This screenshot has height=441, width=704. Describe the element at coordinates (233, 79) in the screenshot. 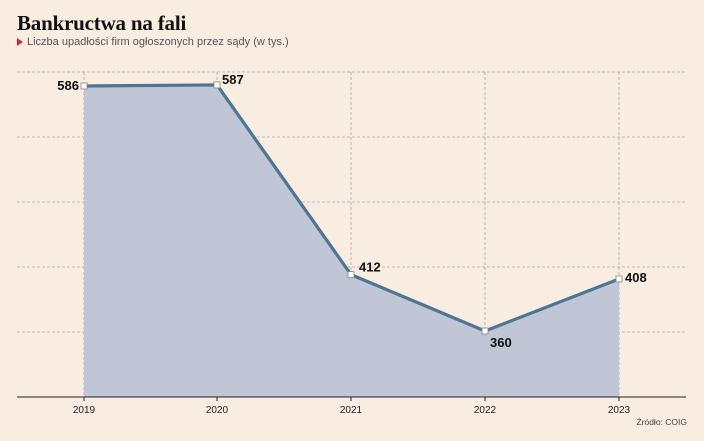

I see `data-label: 587` at that location.